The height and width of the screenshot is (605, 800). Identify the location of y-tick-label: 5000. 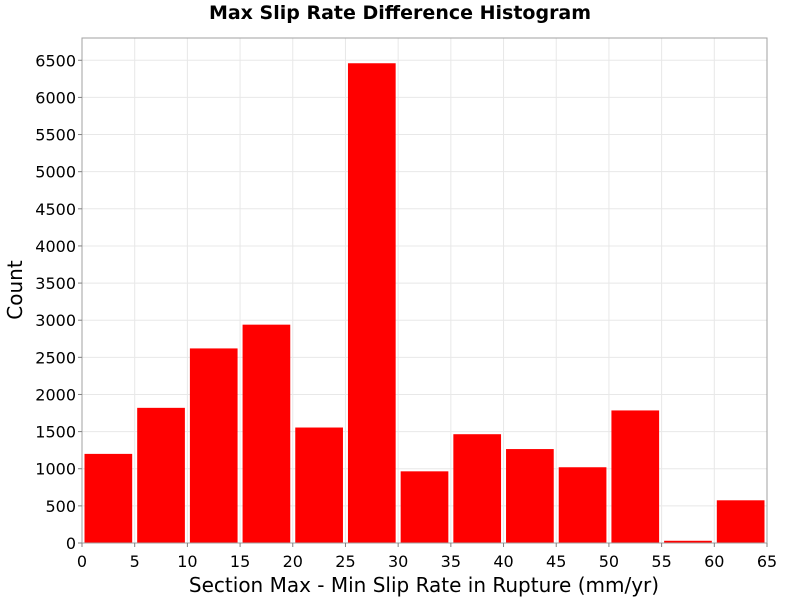
(55, 172).